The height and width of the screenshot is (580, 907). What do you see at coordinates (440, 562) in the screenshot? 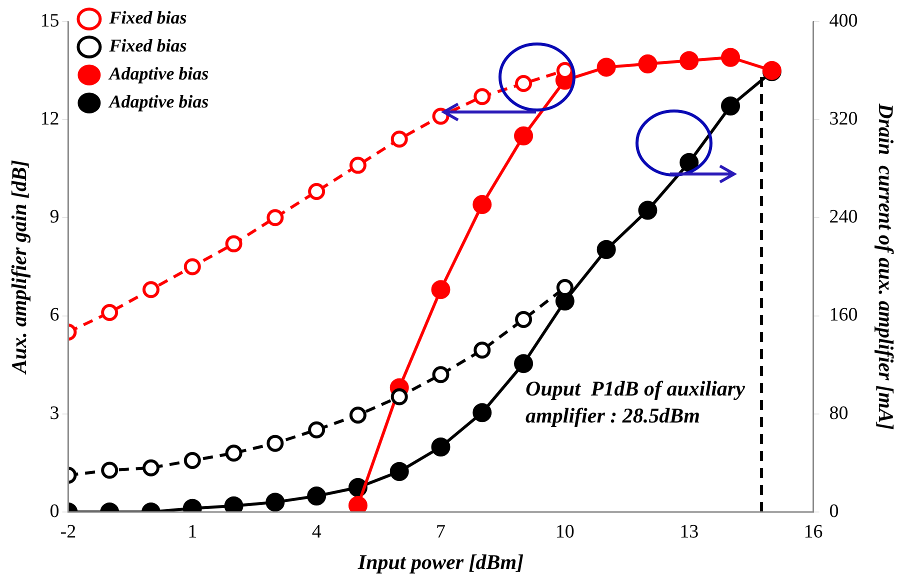
I see `x-axis-title: Input power [dBm]` at bounding box center [440, 562].